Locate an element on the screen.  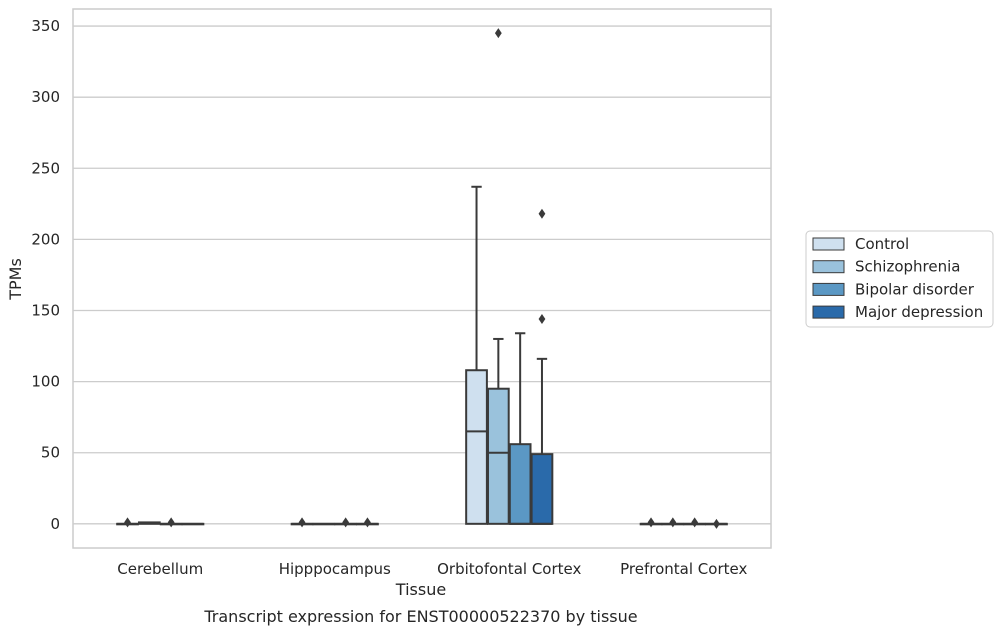
legend-label: Schizophrenia is located at coordinates (907, 267).